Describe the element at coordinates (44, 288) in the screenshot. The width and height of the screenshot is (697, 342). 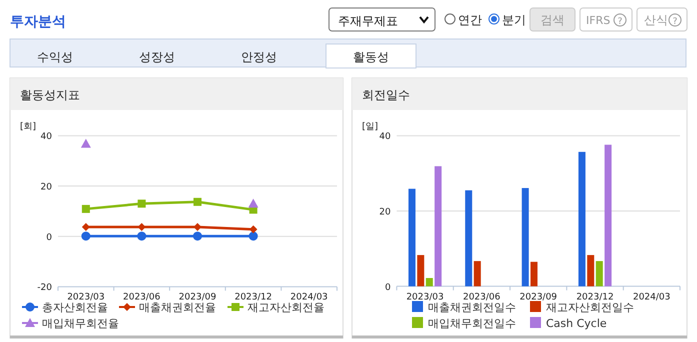
I see `y-tick-label: -20` at that location.